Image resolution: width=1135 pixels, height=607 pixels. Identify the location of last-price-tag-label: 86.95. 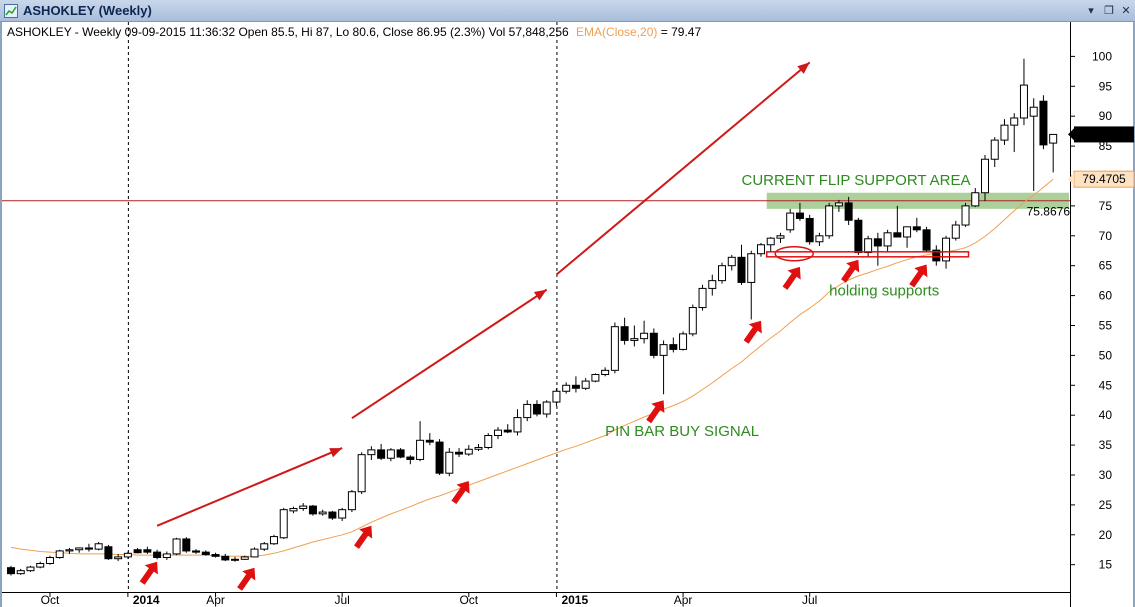
(1104, 134).